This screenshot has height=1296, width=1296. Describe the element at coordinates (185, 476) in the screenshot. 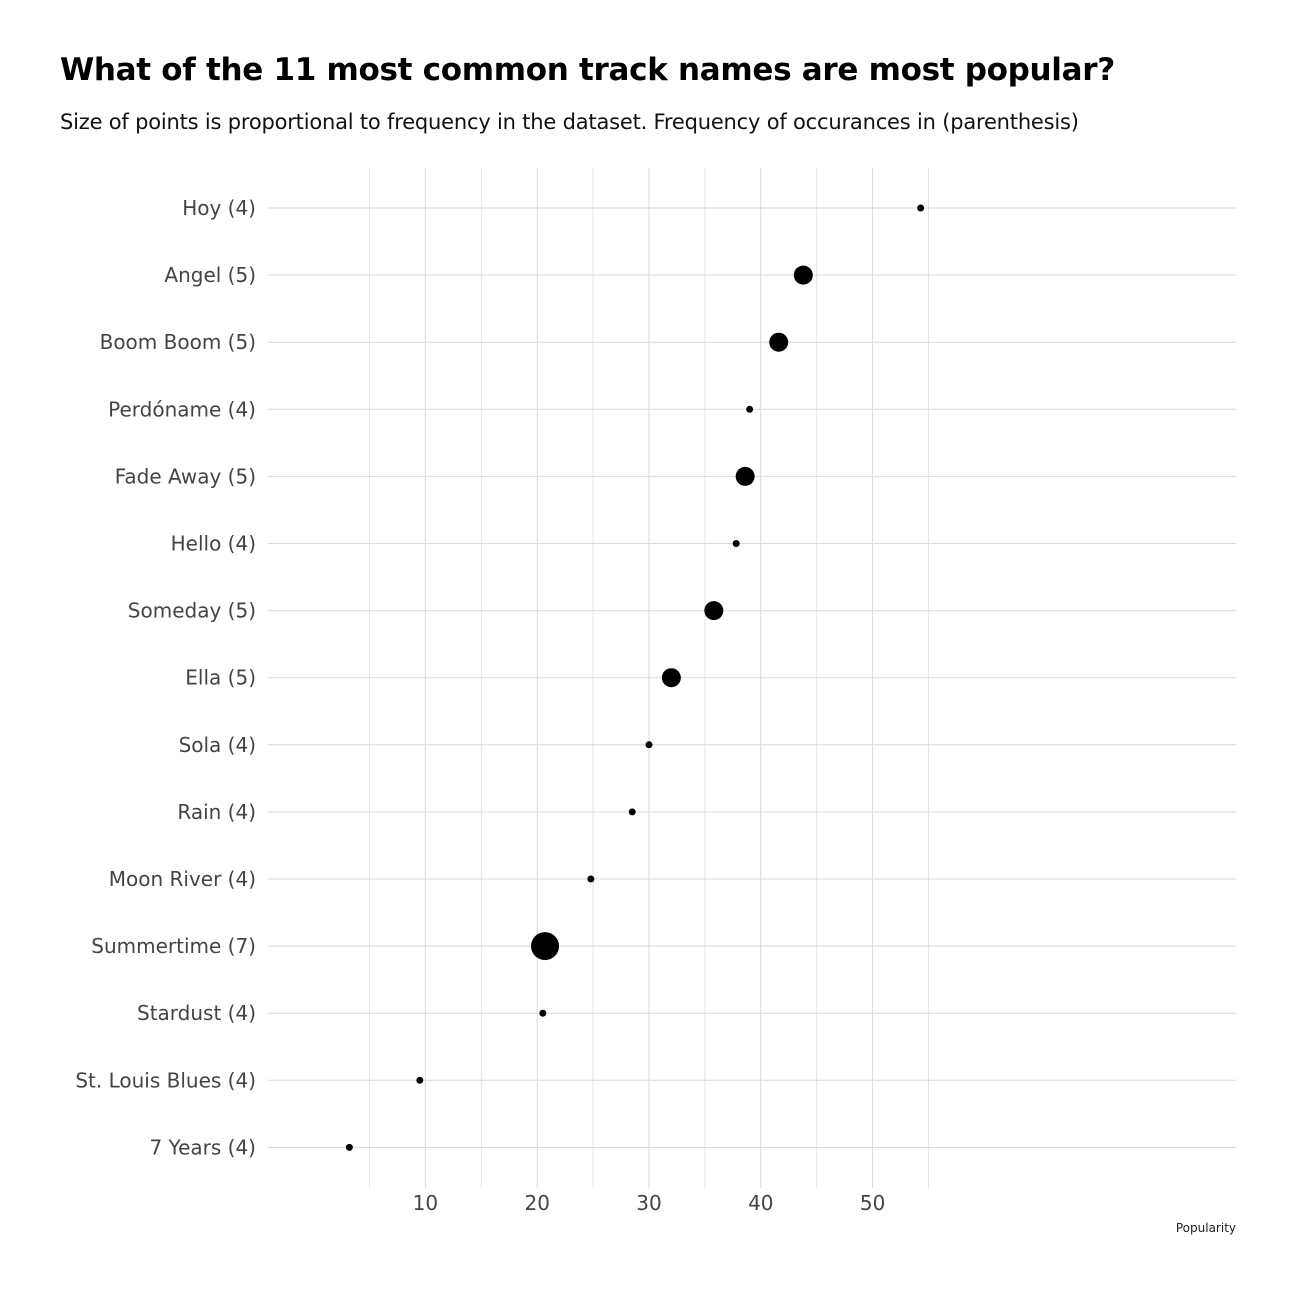

I see `y-tick-label: Fade Away (5)` at that location.